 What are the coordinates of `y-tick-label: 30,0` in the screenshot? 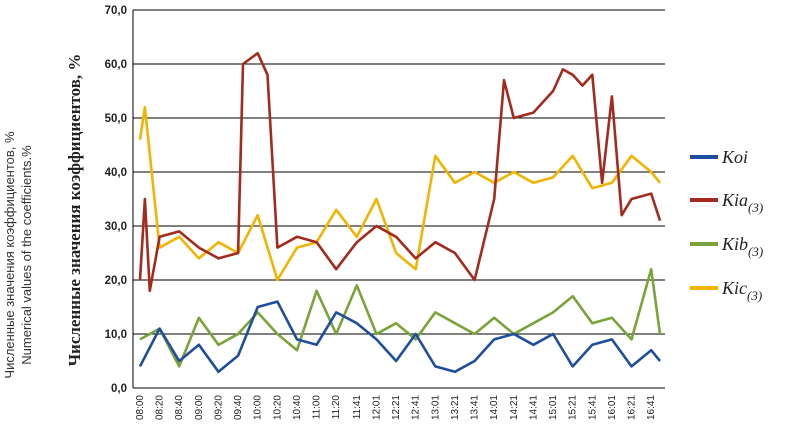 It's located at (116, 227).